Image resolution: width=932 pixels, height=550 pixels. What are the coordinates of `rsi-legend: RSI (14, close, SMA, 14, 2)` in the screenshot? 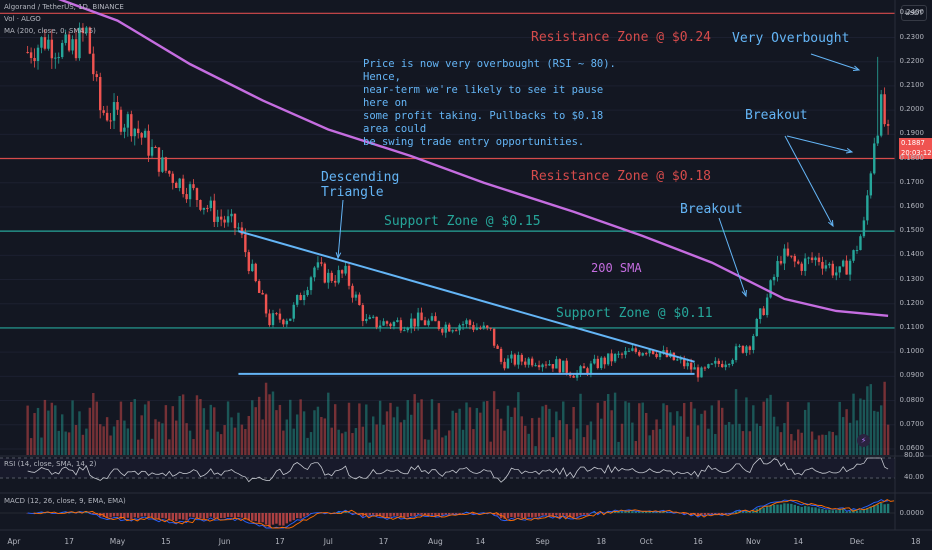 It's located at (50, 464).